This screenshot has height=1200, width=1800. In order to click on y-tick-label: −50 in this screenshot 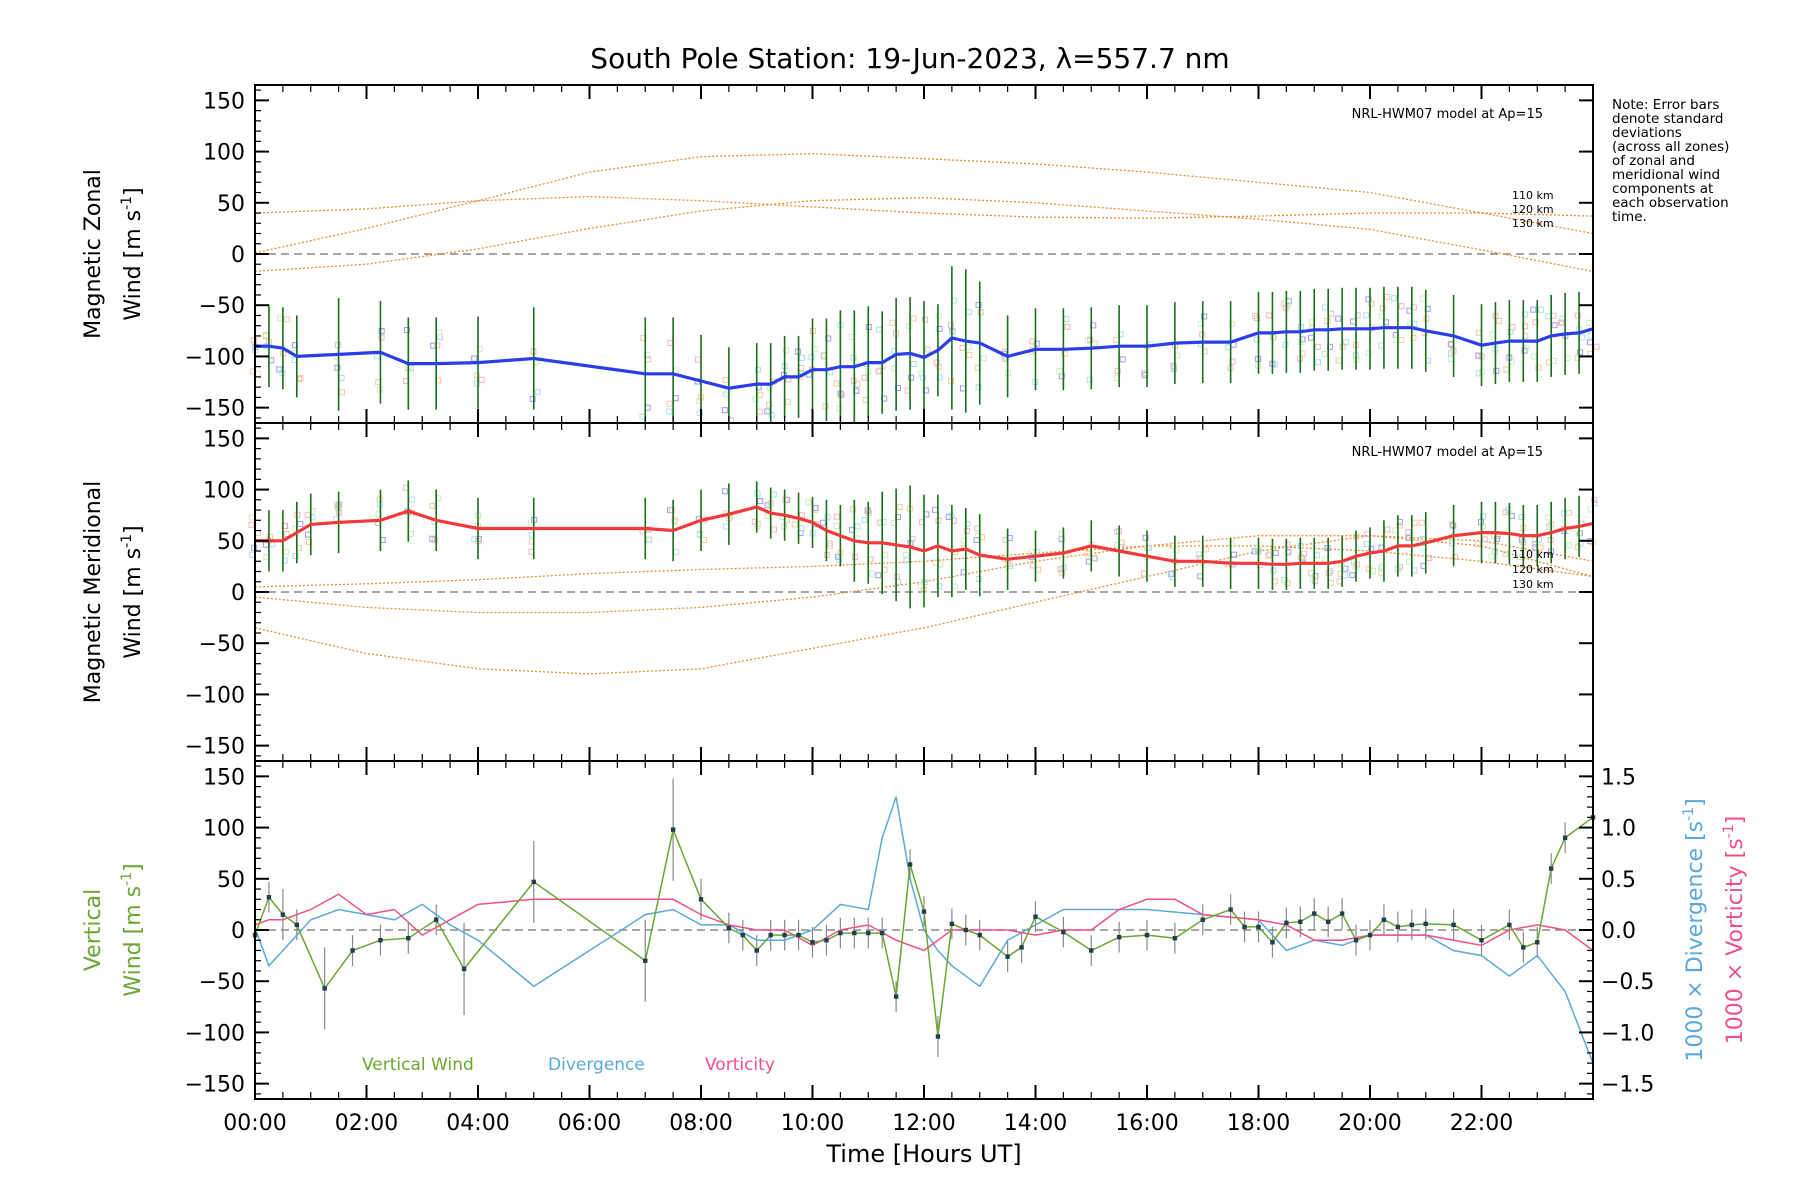, I will do `click(222, 644)`.